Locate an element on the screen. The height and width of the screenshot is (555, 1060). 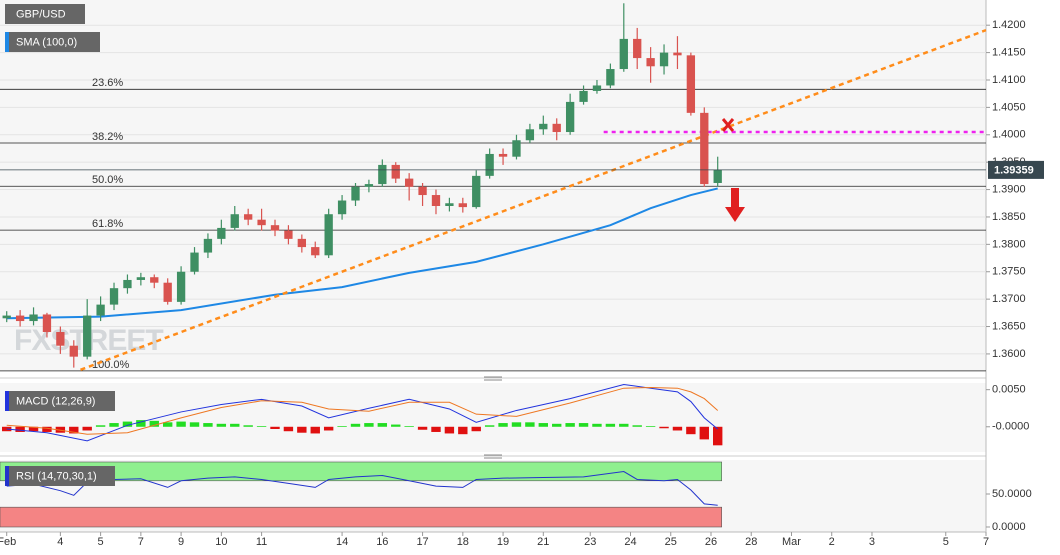
y-tick-label: 1.3600 is located at coordinates (1009, 354).